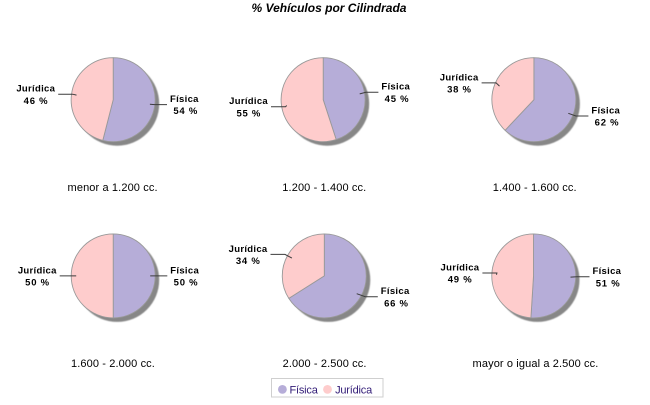  Describe the element at coordinates (460, 280) in the screenshot. I see `svg-text: 49 %` at that location.